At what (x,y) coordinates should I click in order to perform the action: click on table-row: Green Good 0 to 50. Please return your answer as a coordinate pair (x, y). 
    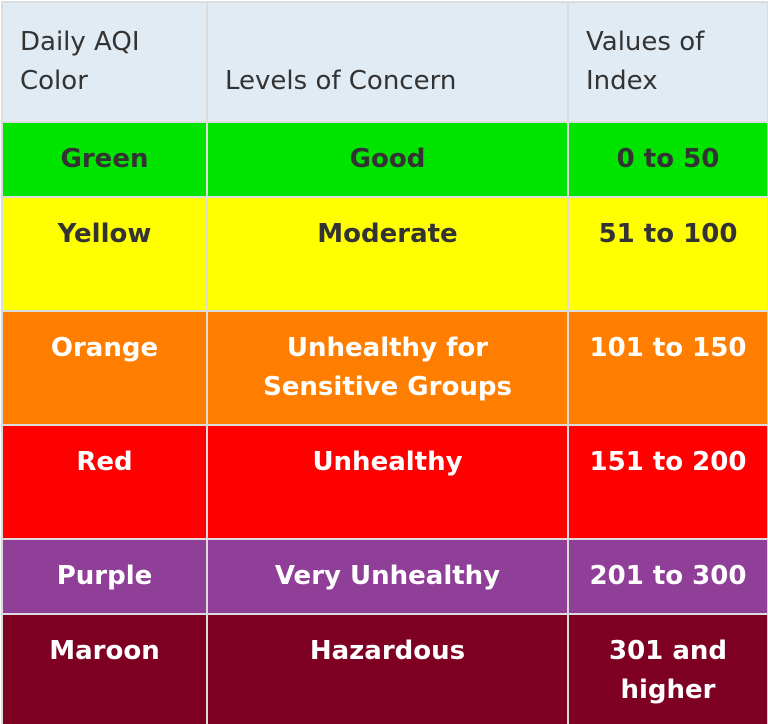
    Looking at the image, I should click on (384, 159).